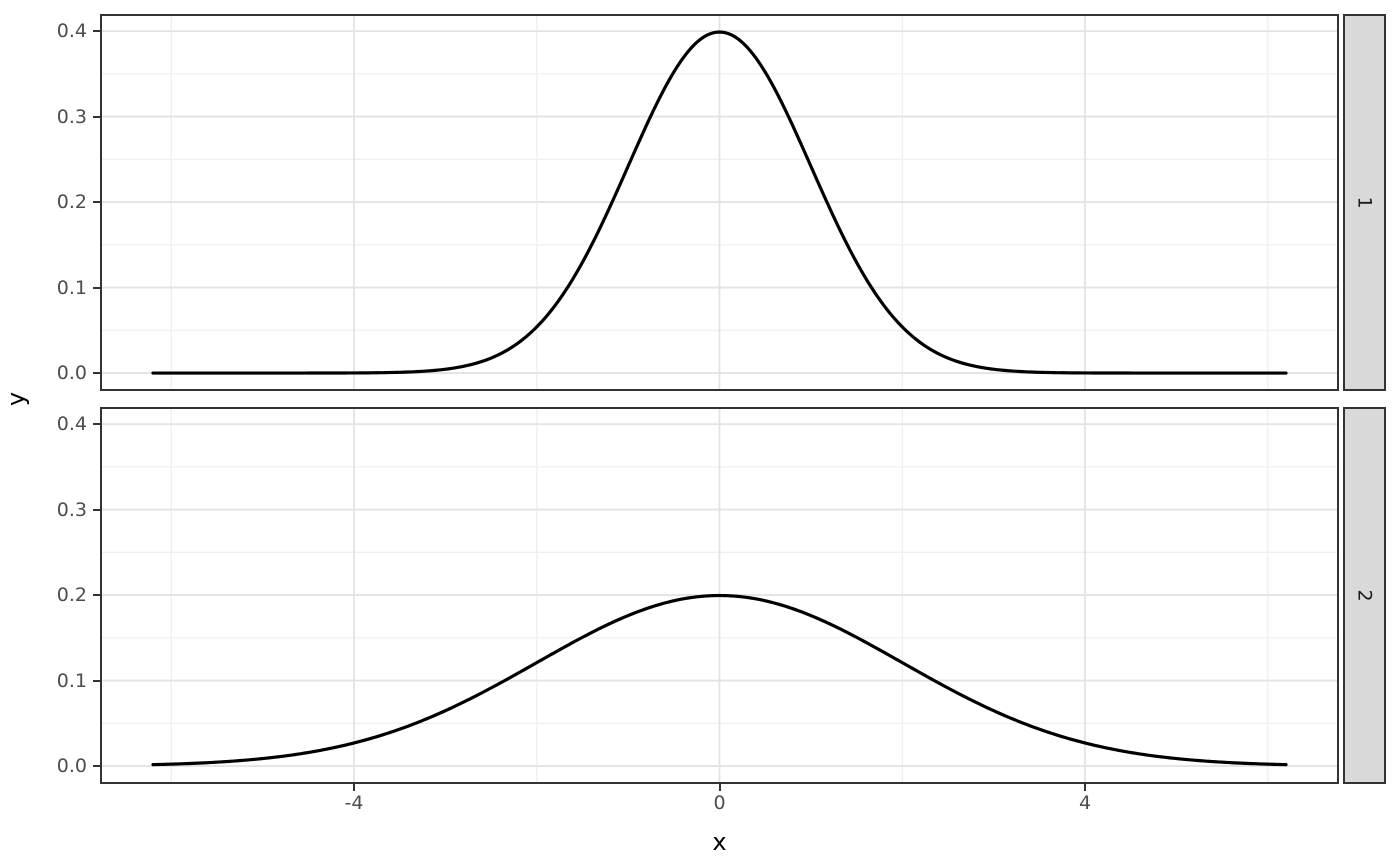  Describe the element at coordinates (719, 803) in the screenshot. I see `x-tick-label: 0` at that location.